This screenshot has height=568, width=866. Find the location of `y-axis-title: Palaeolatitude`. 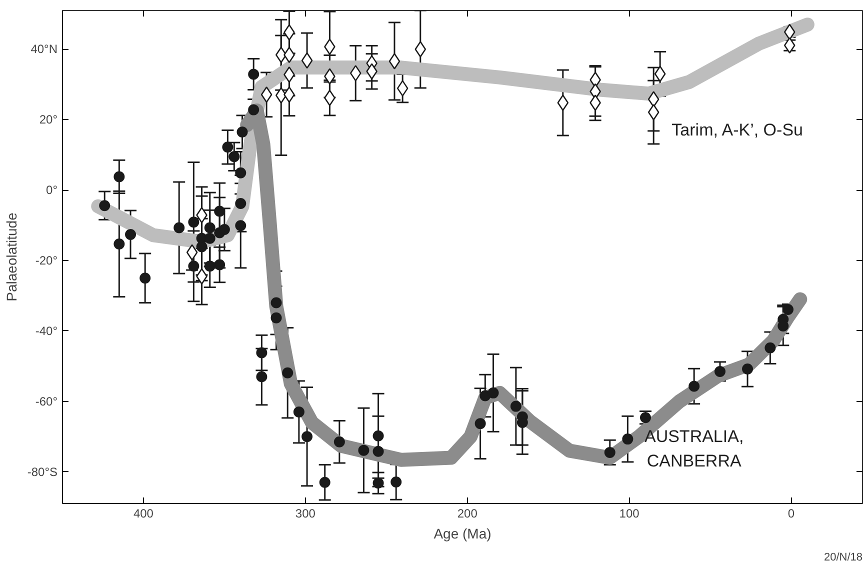

y-axis-title: Palaeolatitude is located at coordinates (11, 257).